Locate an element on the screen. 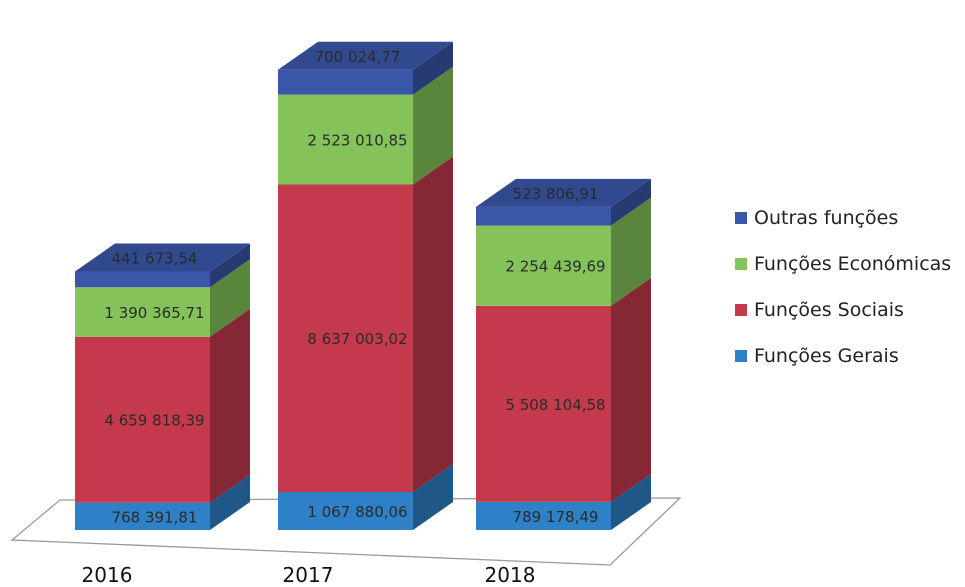  bar-segment-2016-funcoes-sociais is located at coordinates (162, 405).